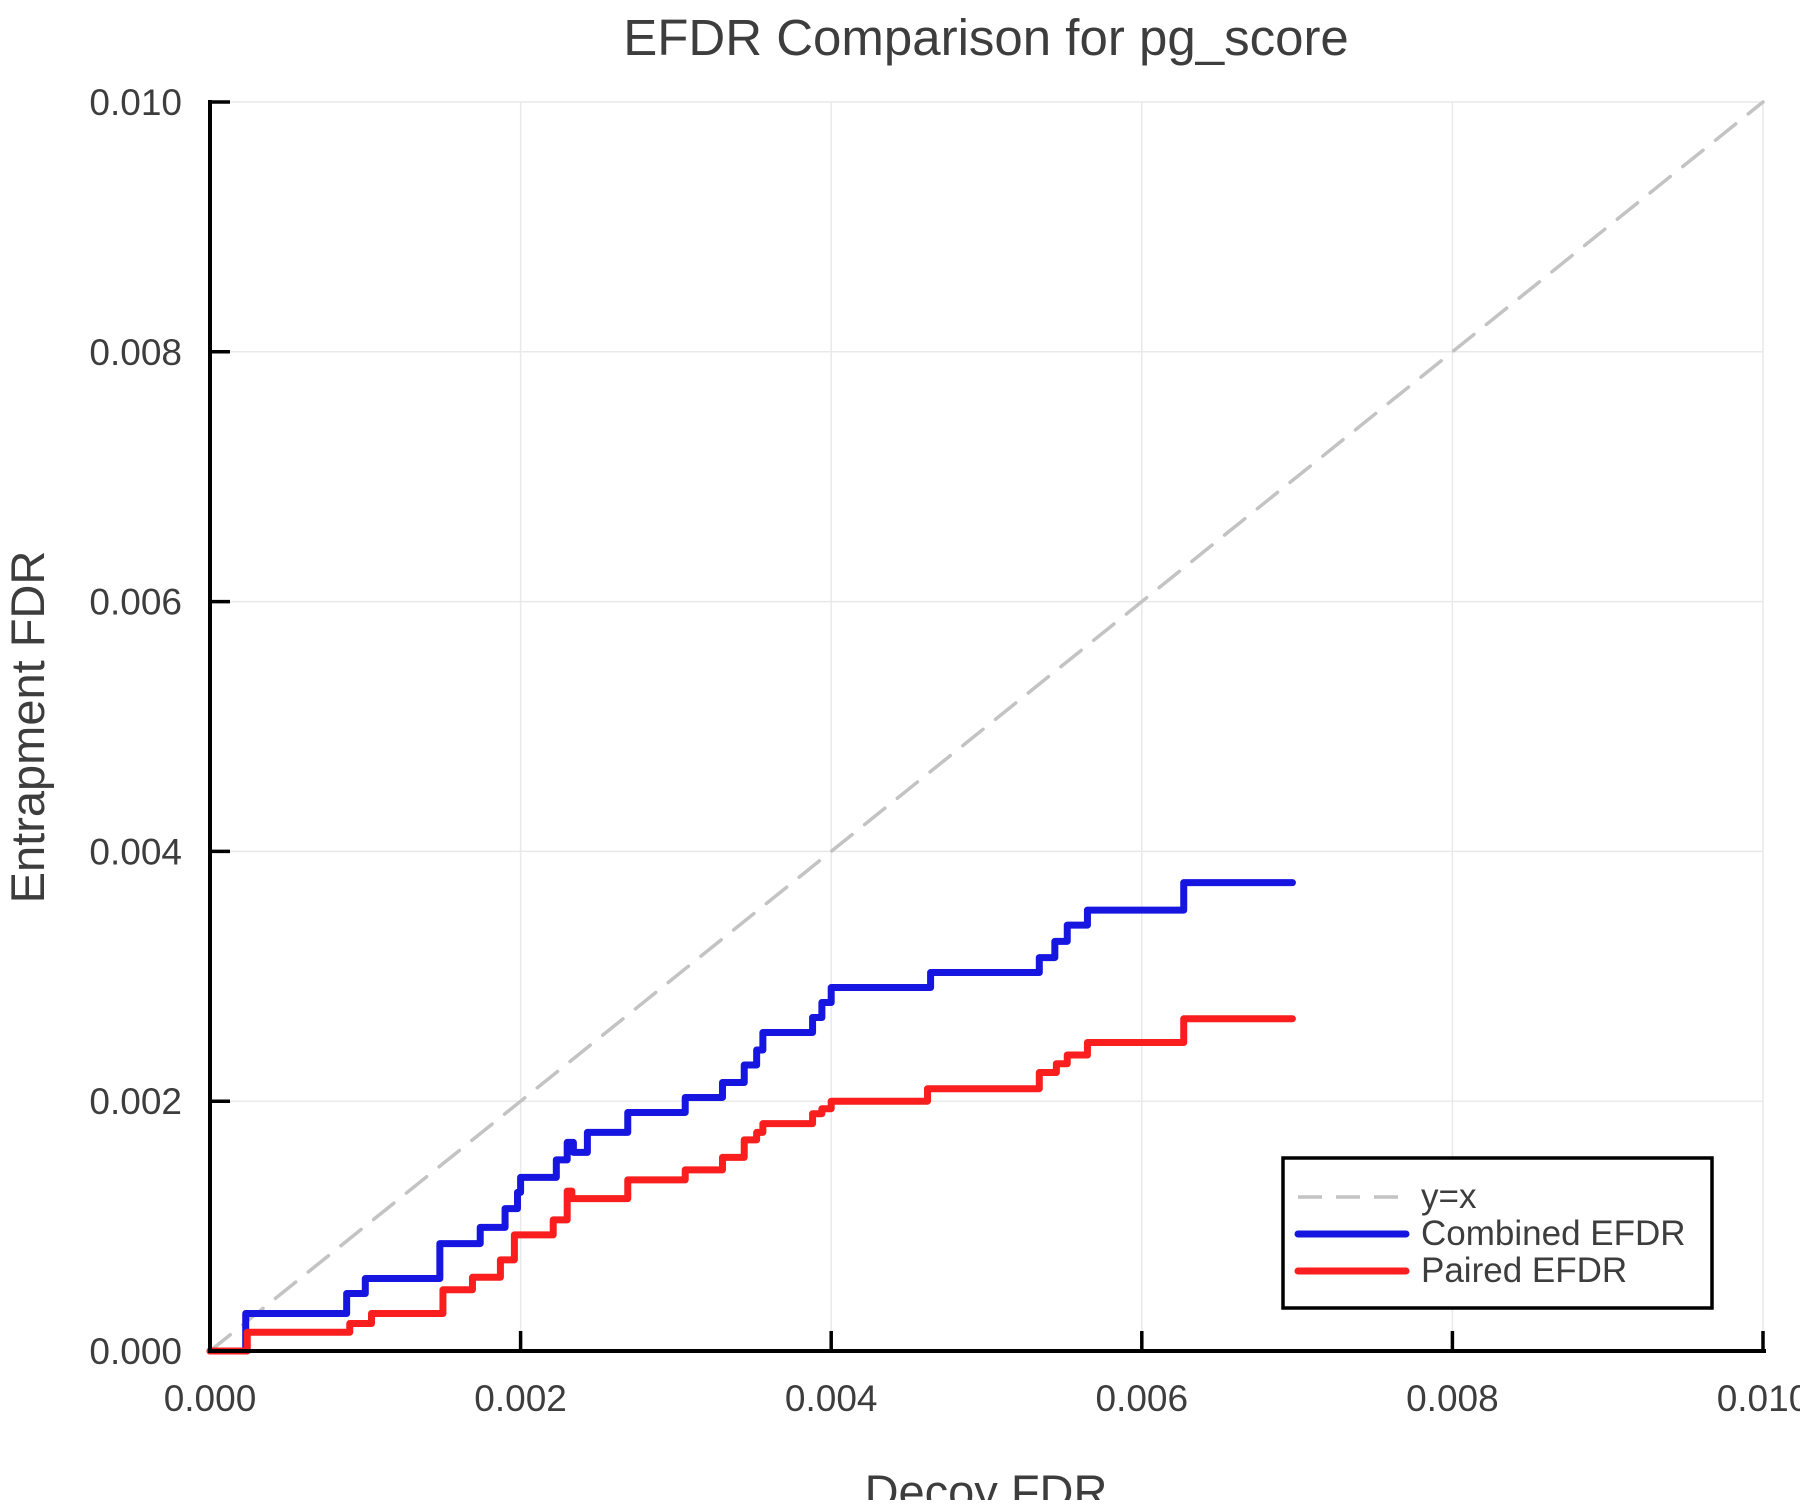 The image size is (1800, 1505). I want to click on x-axis-label: Decoy FDR, so click(986, 1482).